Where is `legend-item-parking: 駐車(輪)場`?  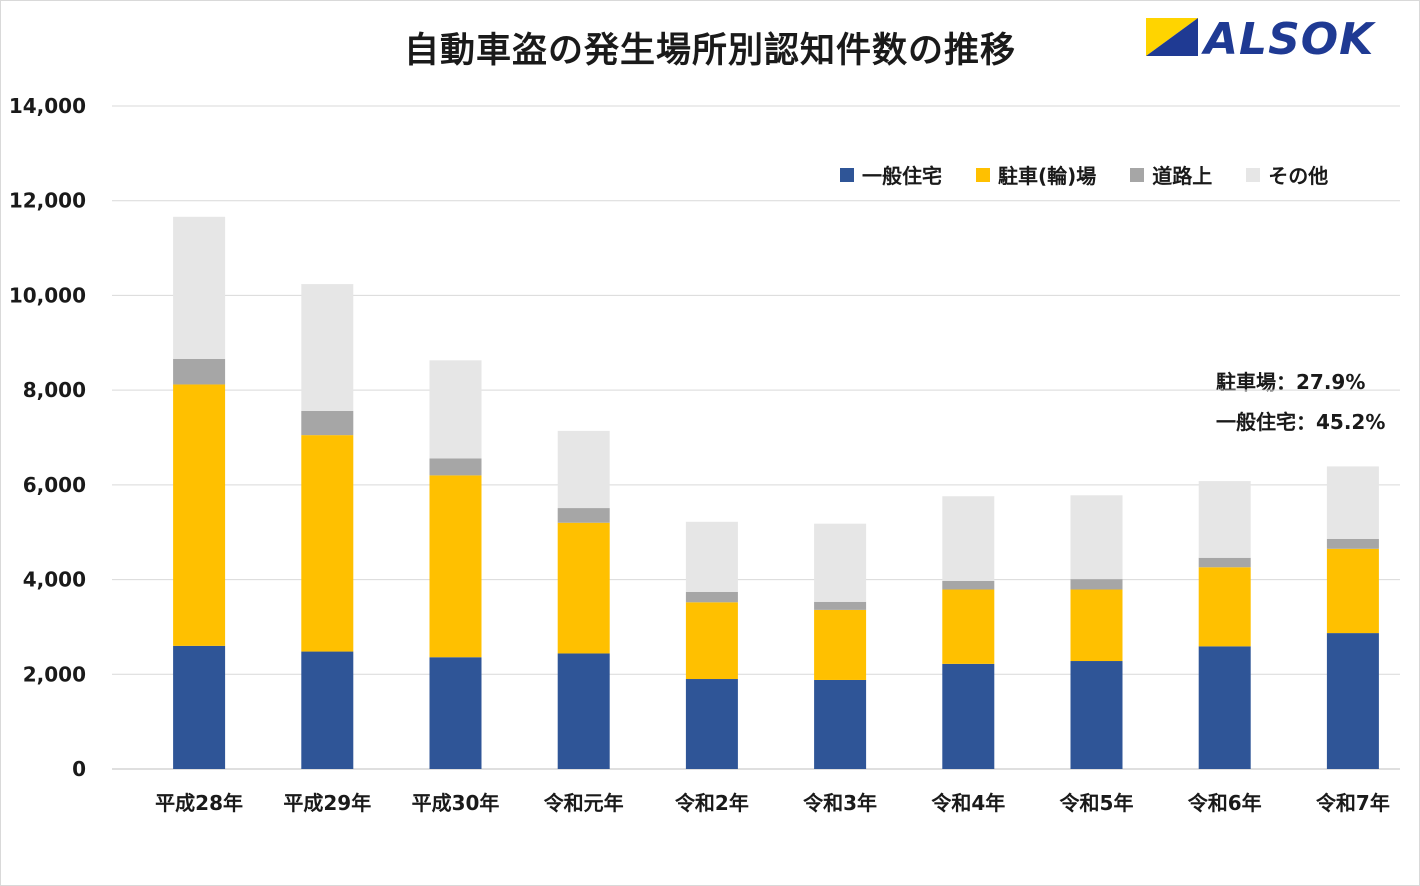
legend-item-parking: 駐車(輪)場 is located at coordinates (1036, 174).